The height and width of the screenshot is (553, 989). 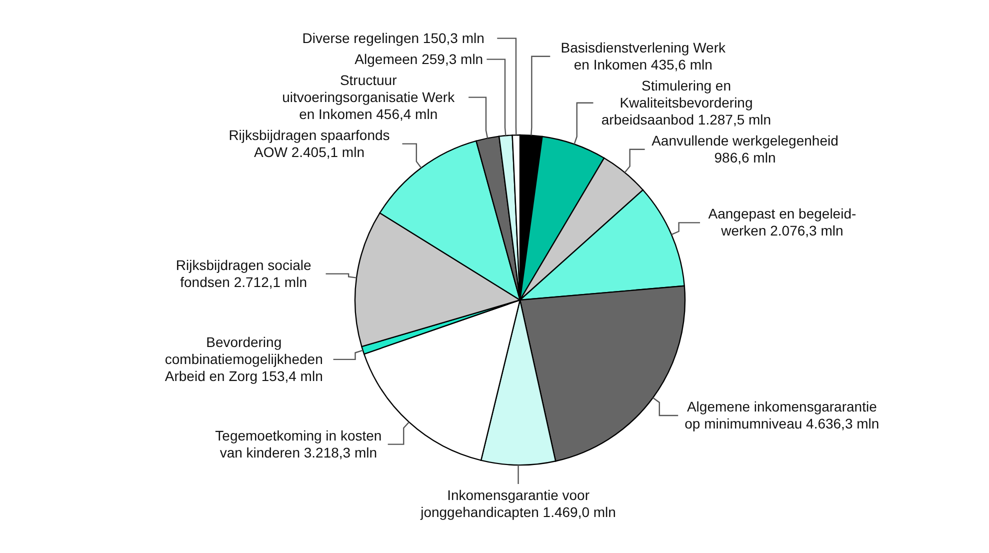 What do you see at coordinates (243, 359) in the screenshot?
I see `slice-label: Bevordering combinatiemogelijkheden Arbeid en Zorg 153,4 mln` at bounding box center [243, 359].